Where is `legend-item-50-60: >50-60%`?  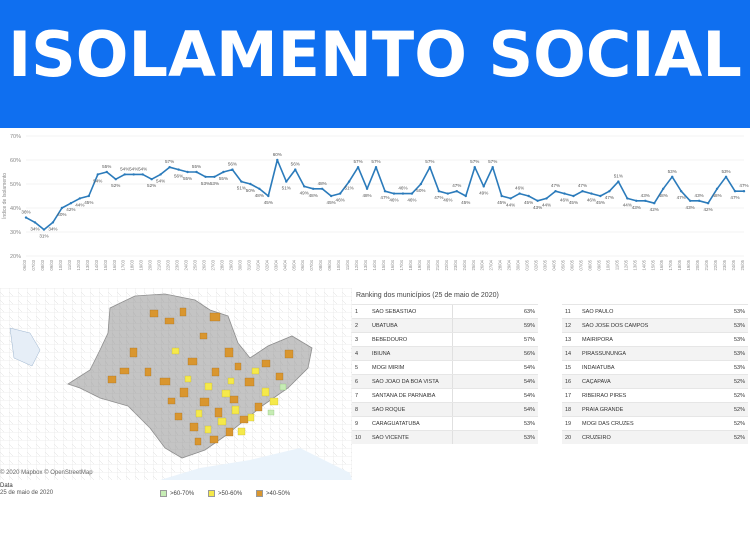
legend-item-50-60: >50-60% is located at coordinates (225, 493).